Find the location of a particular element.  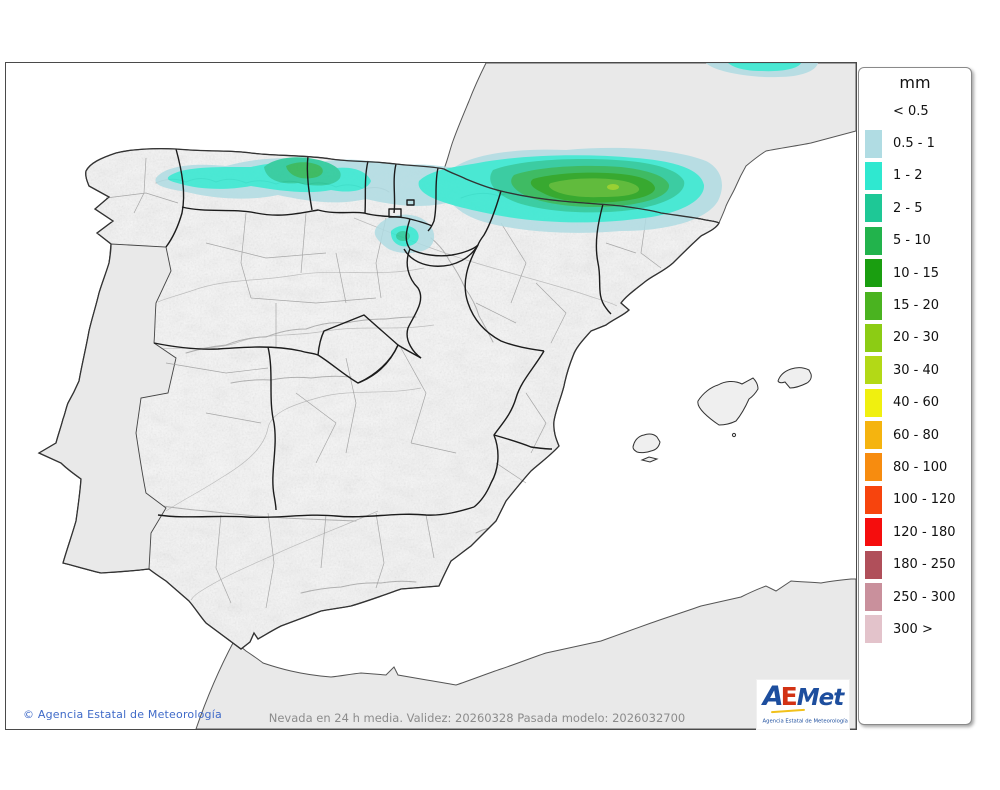

copyright-text: © Agencia Estatal de Meteorología is located at coordinates (122, 714).